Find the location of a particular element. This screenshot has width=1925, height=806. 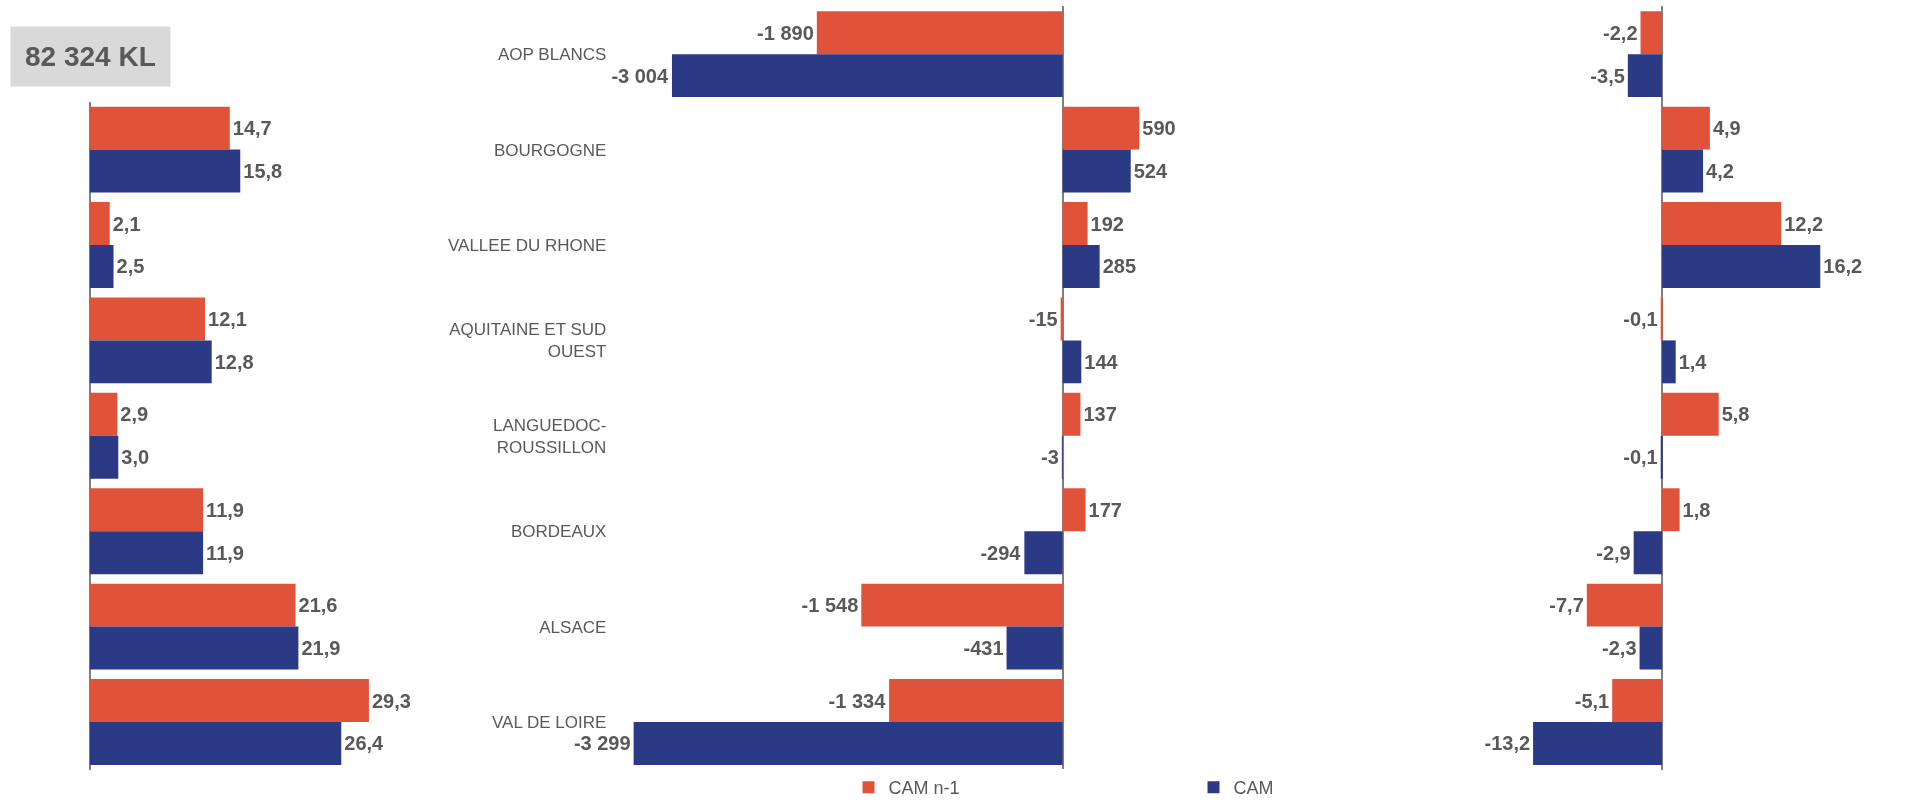

data-label: -3,5 is located at coordinates (1607, 75).